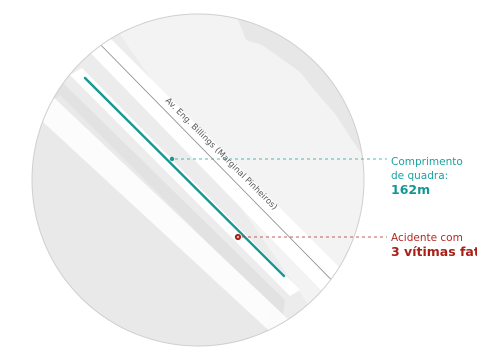 This screenshot has width=477, height=350. I want to click on block-length-value: 162m, so click(411, 189).